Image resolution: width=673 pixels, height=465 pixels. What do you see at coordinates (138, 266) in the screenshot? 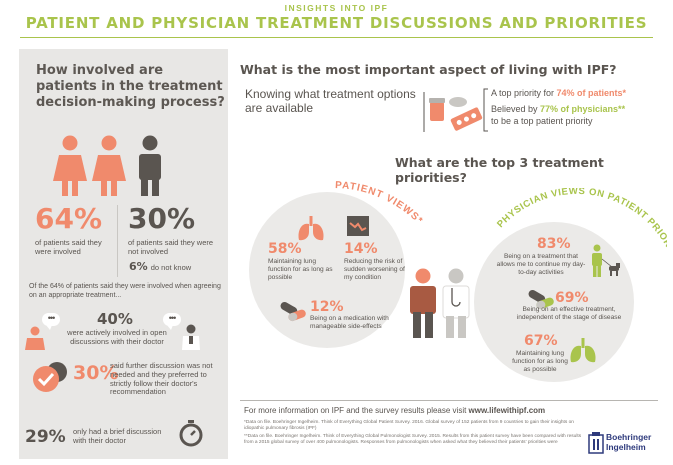
I see `dont-know-value: 6%` at bounding box center [138, 266].